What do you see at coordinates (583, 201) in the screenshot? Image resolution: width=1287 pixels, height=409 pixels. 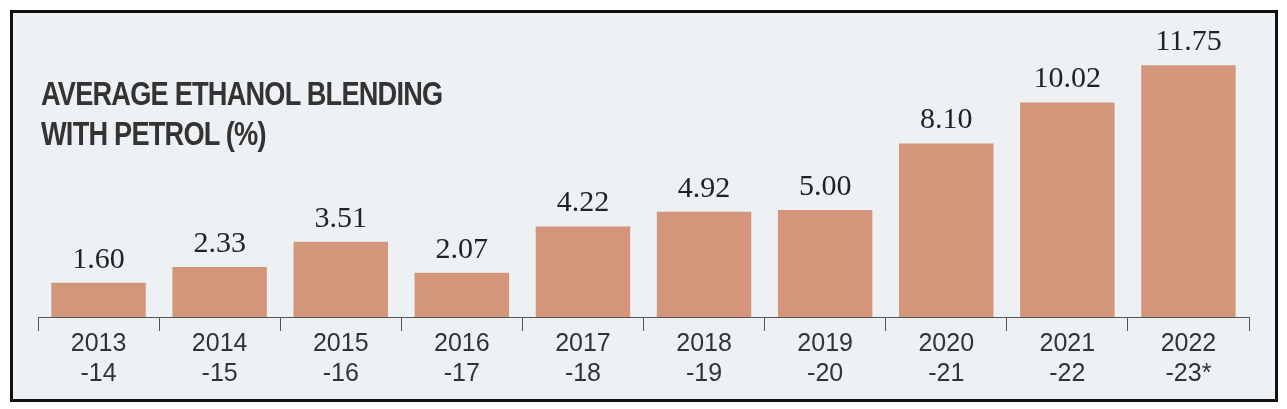 I see `data-label: 4.22` at bounding box center [583, 201].